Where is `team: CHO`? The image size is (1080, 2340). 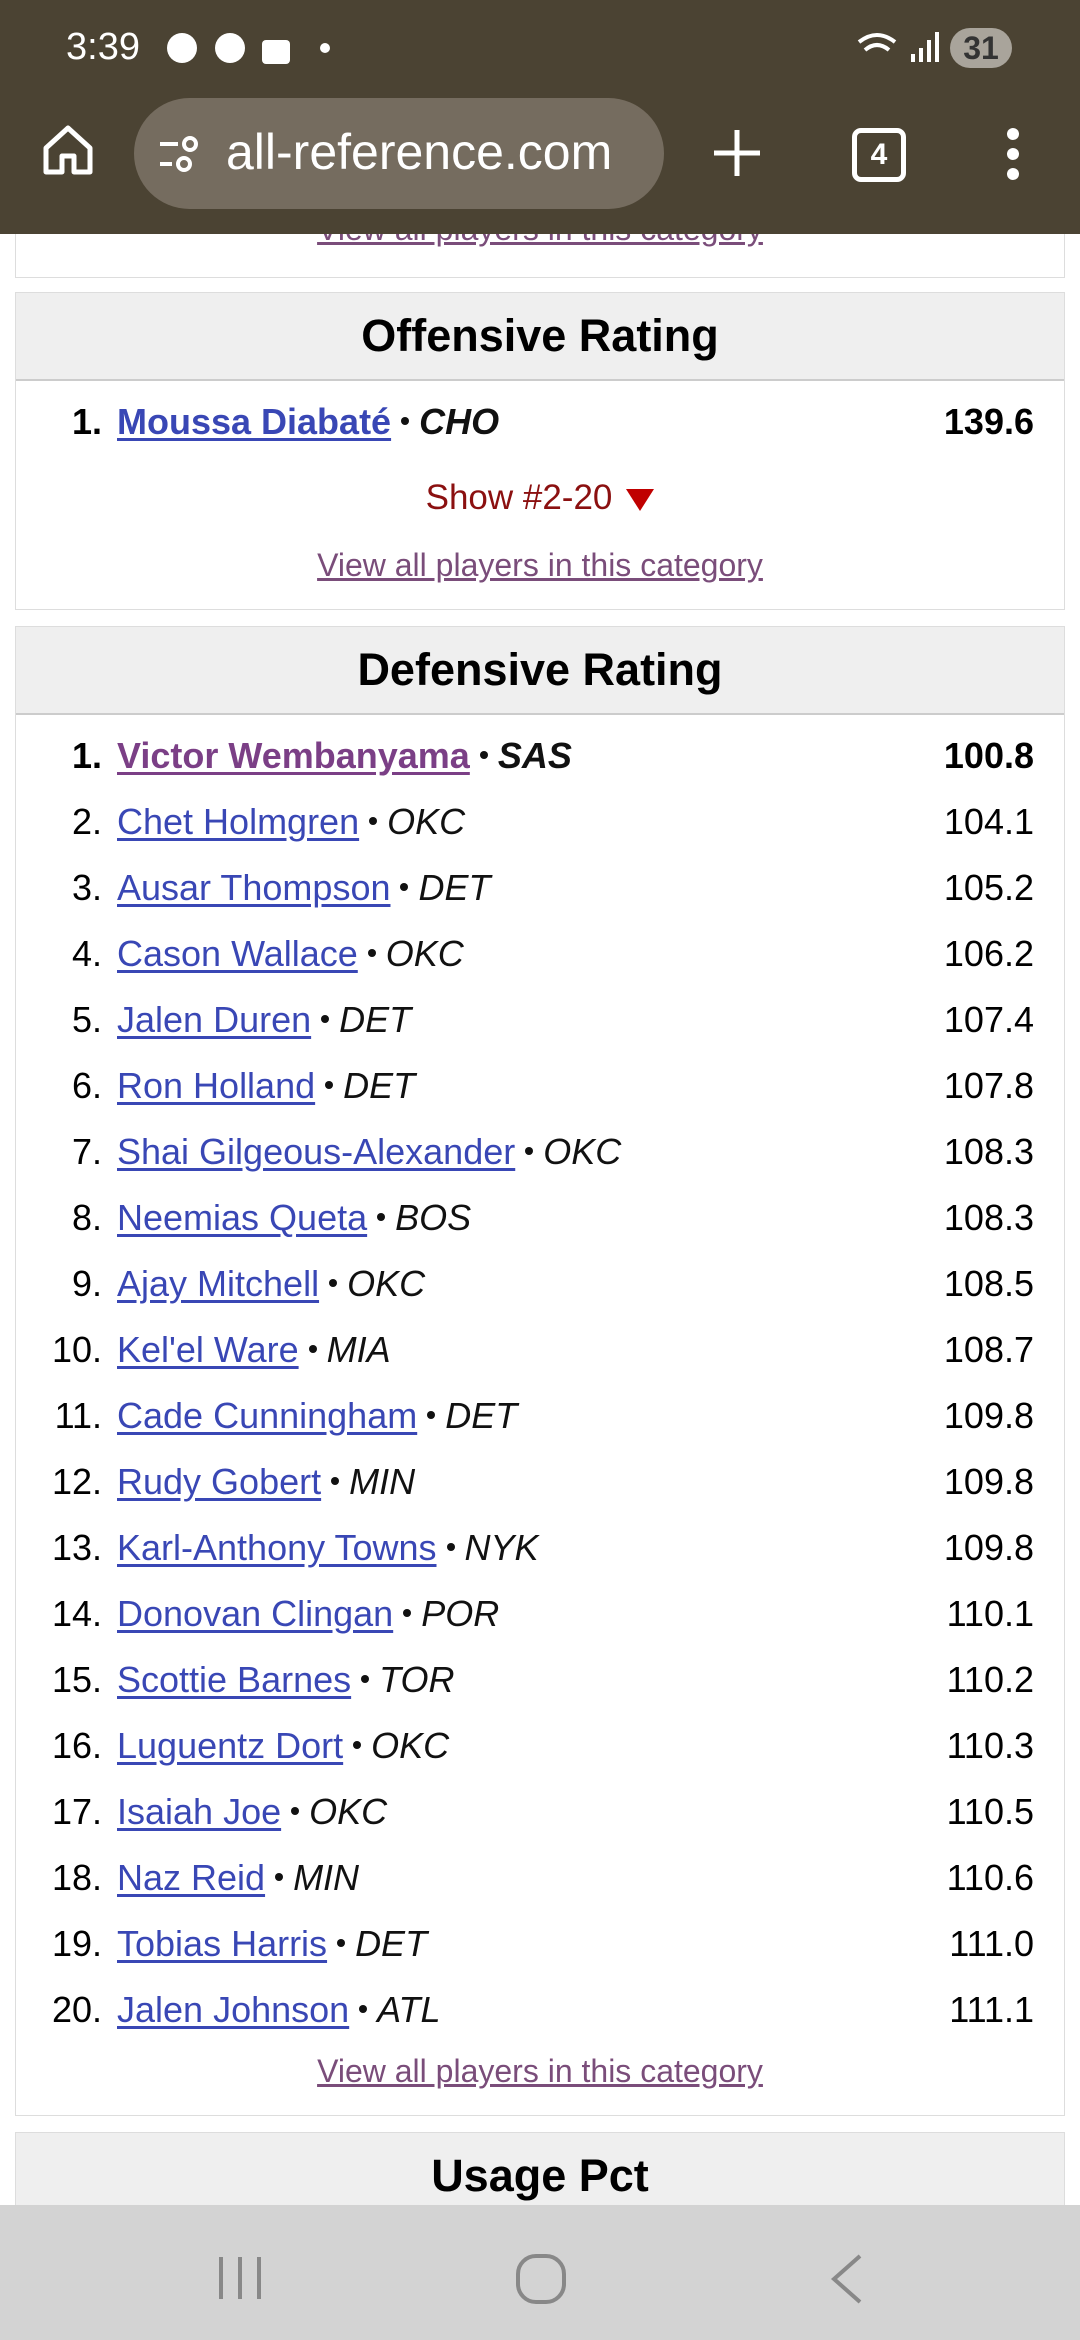 team: CHO is located at coordinates (459, 421).